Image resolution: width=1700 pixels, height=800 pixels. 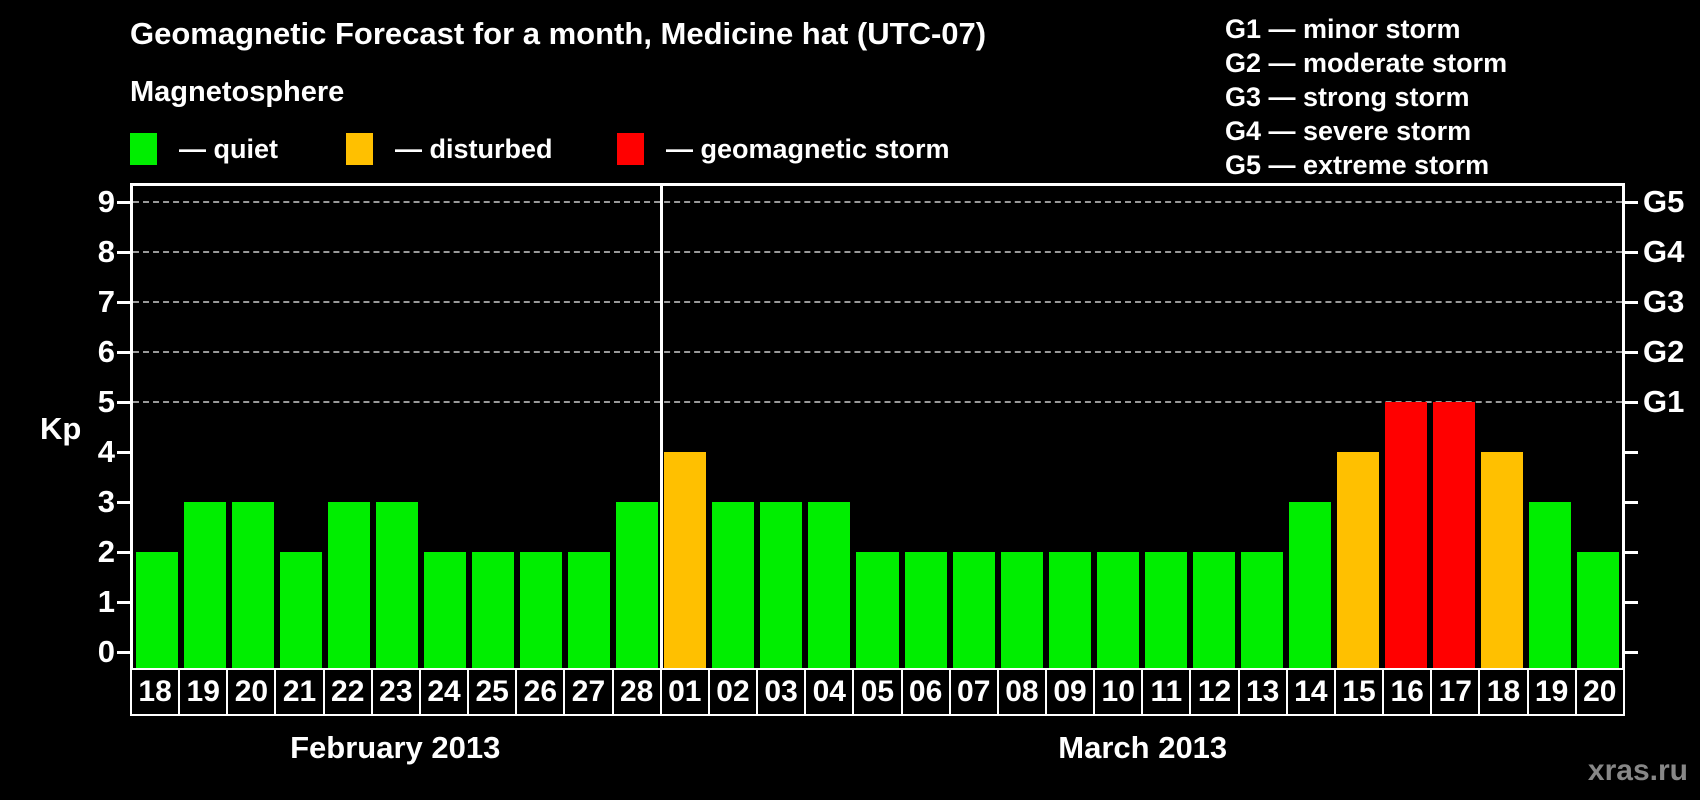 What do you see at coordinates (1664, 201) in the screenshot?
I see `g-scale-axis-label: G5` at bounding box center [1664, 201].